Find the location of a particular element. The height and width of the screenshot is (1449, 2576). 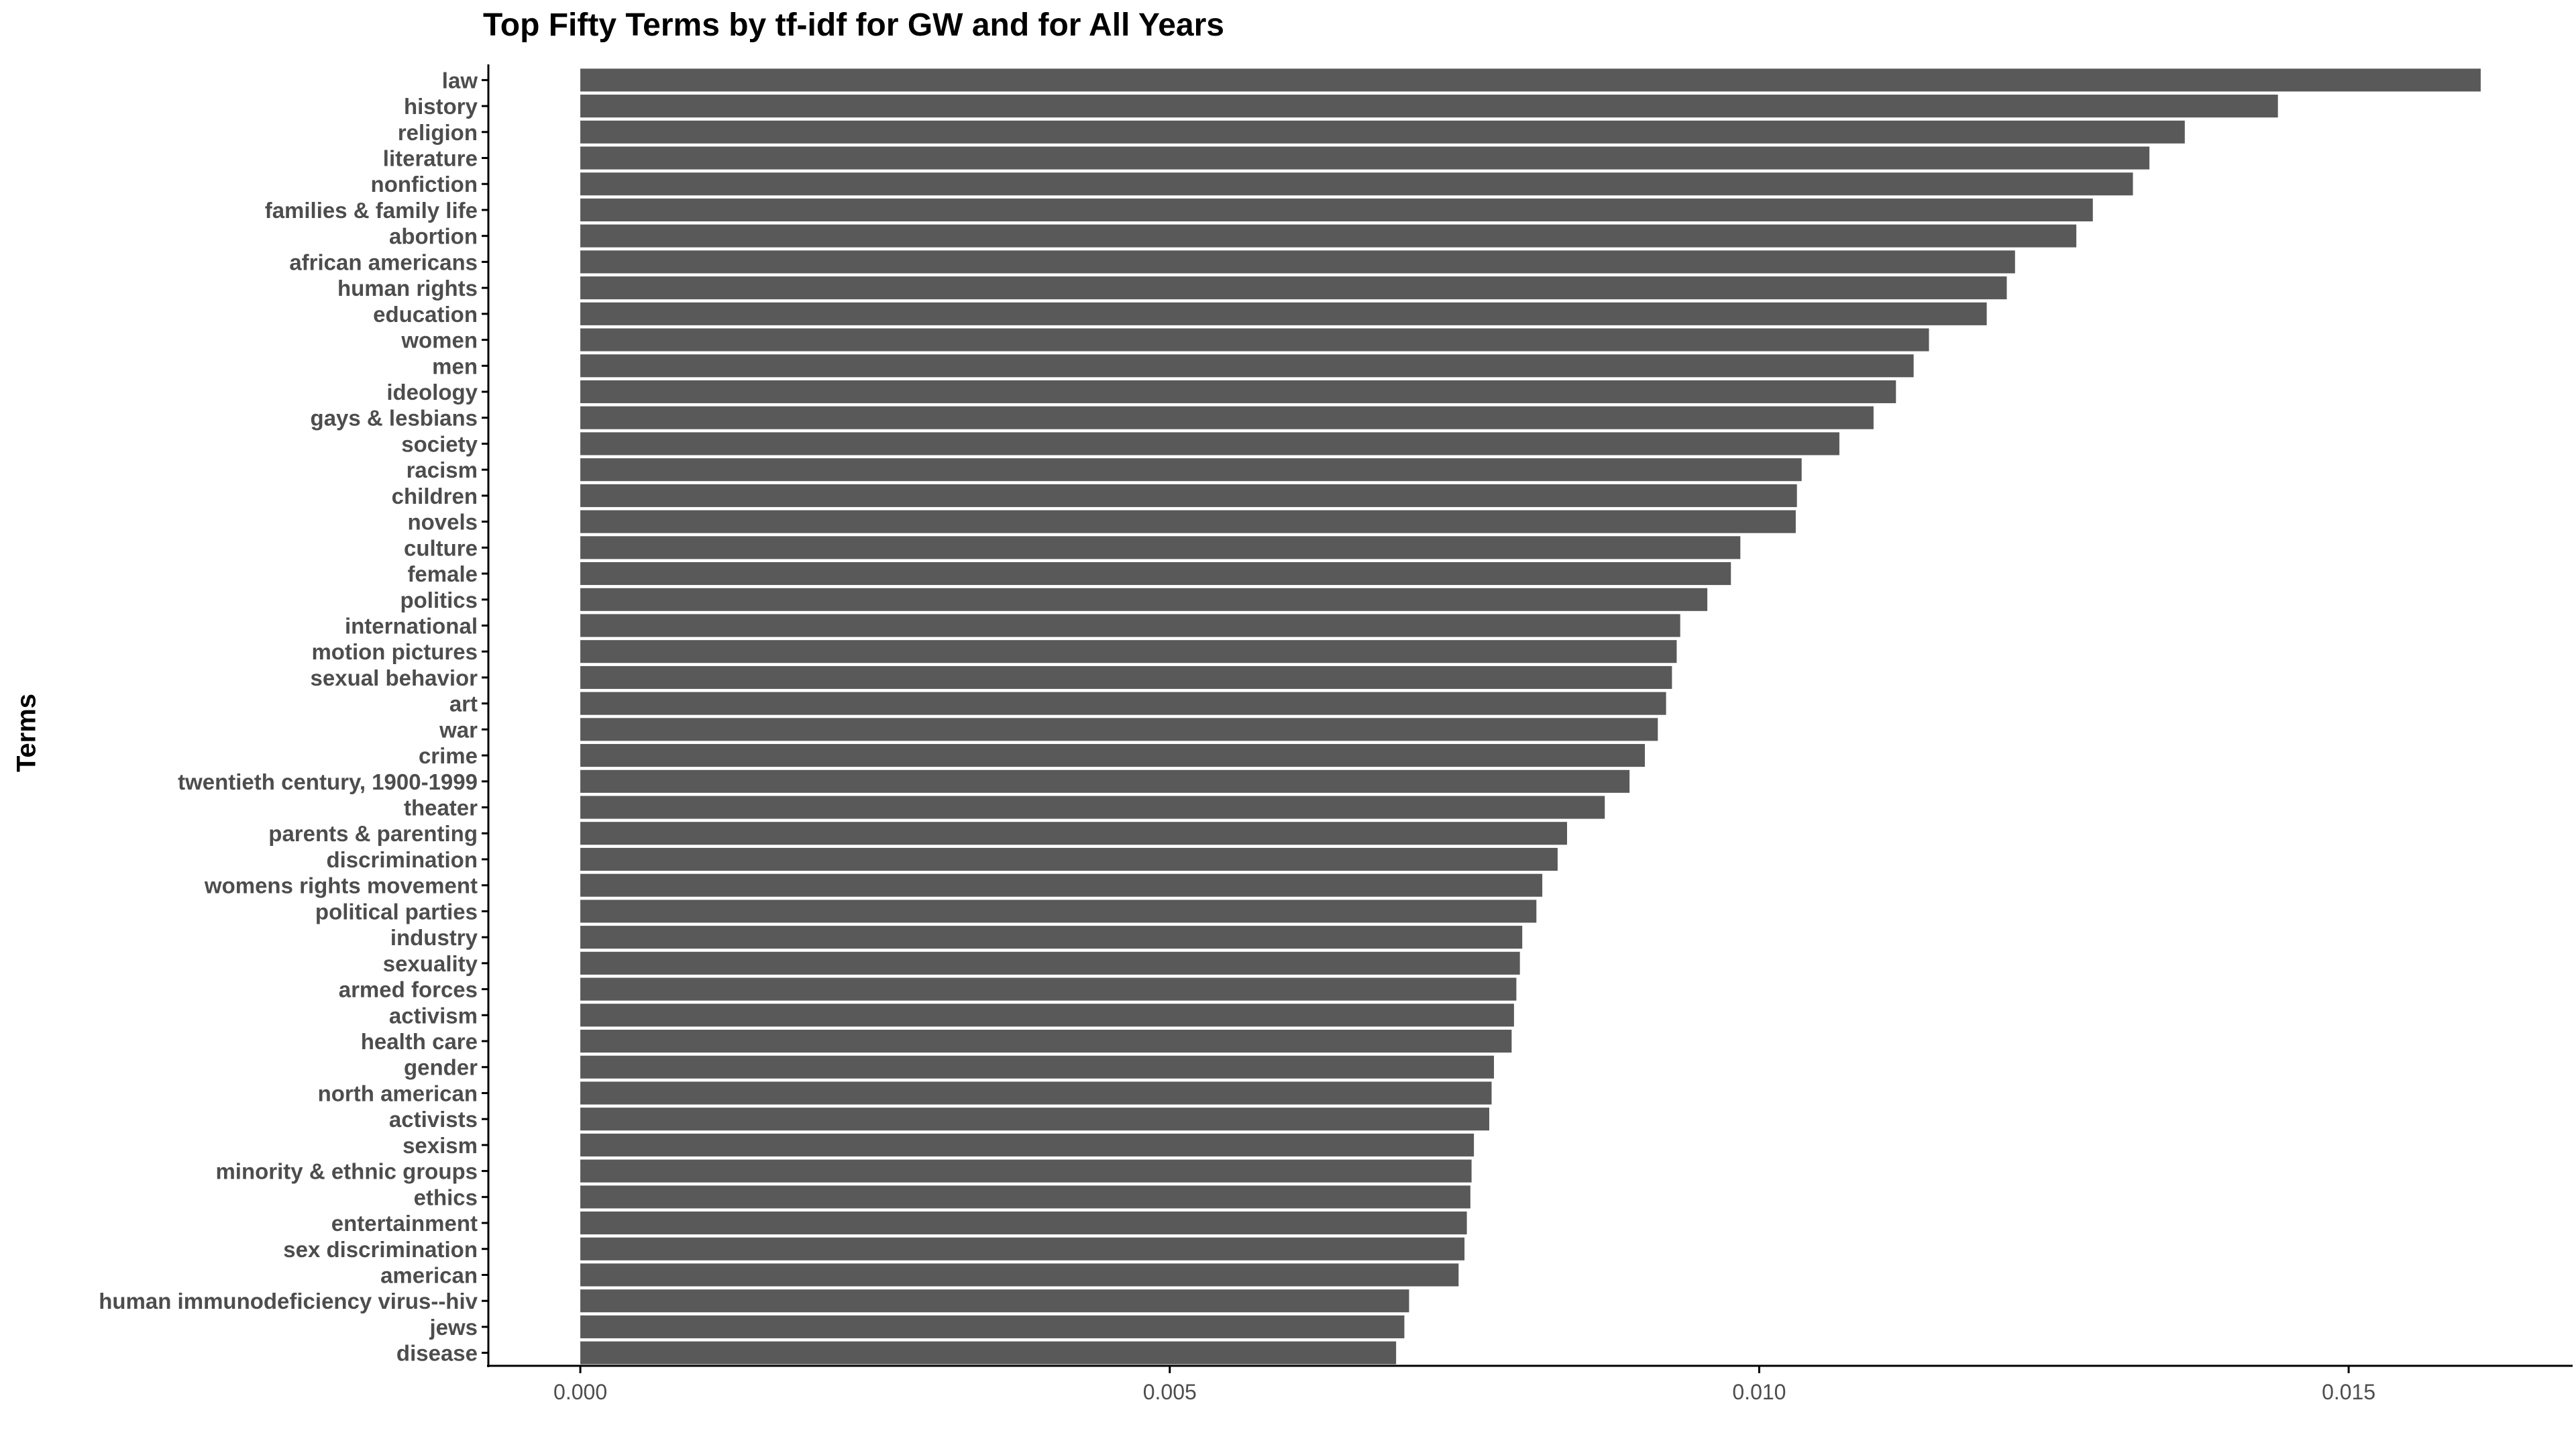

x-tick-label: 0.000 is located at coordinates (580, 1392).